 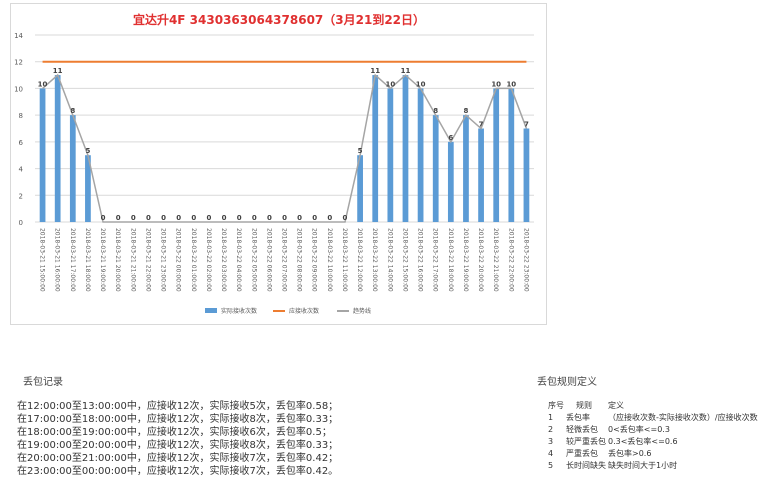 What do you see at coordinates (362, 311) in the screenshot?
I see `legend-label: 趋势线` at bounding box center [362, 311].